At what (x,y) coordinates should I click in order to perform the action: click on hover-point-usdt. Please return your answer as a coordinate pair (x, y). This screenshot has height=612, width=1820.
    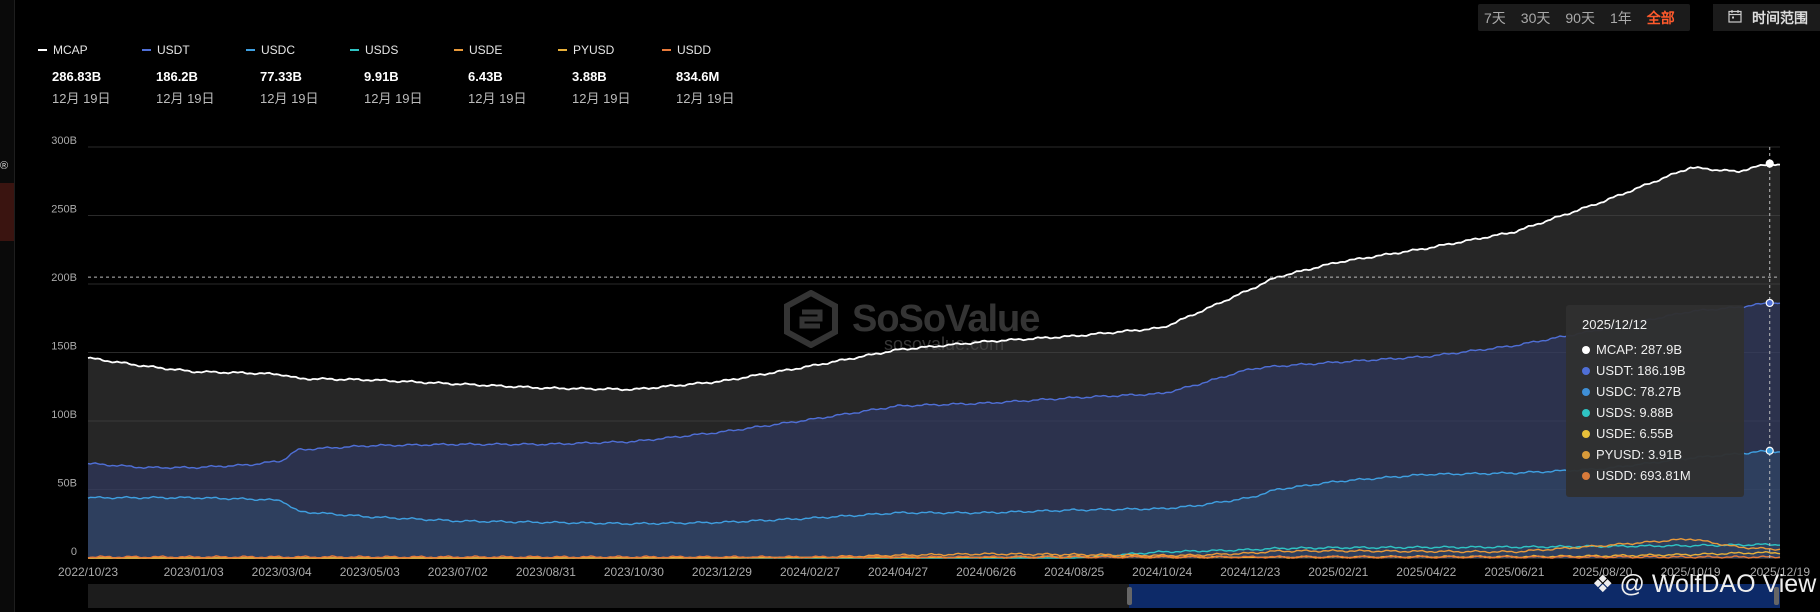
    Looking at the image, I should click on (1769, 303).